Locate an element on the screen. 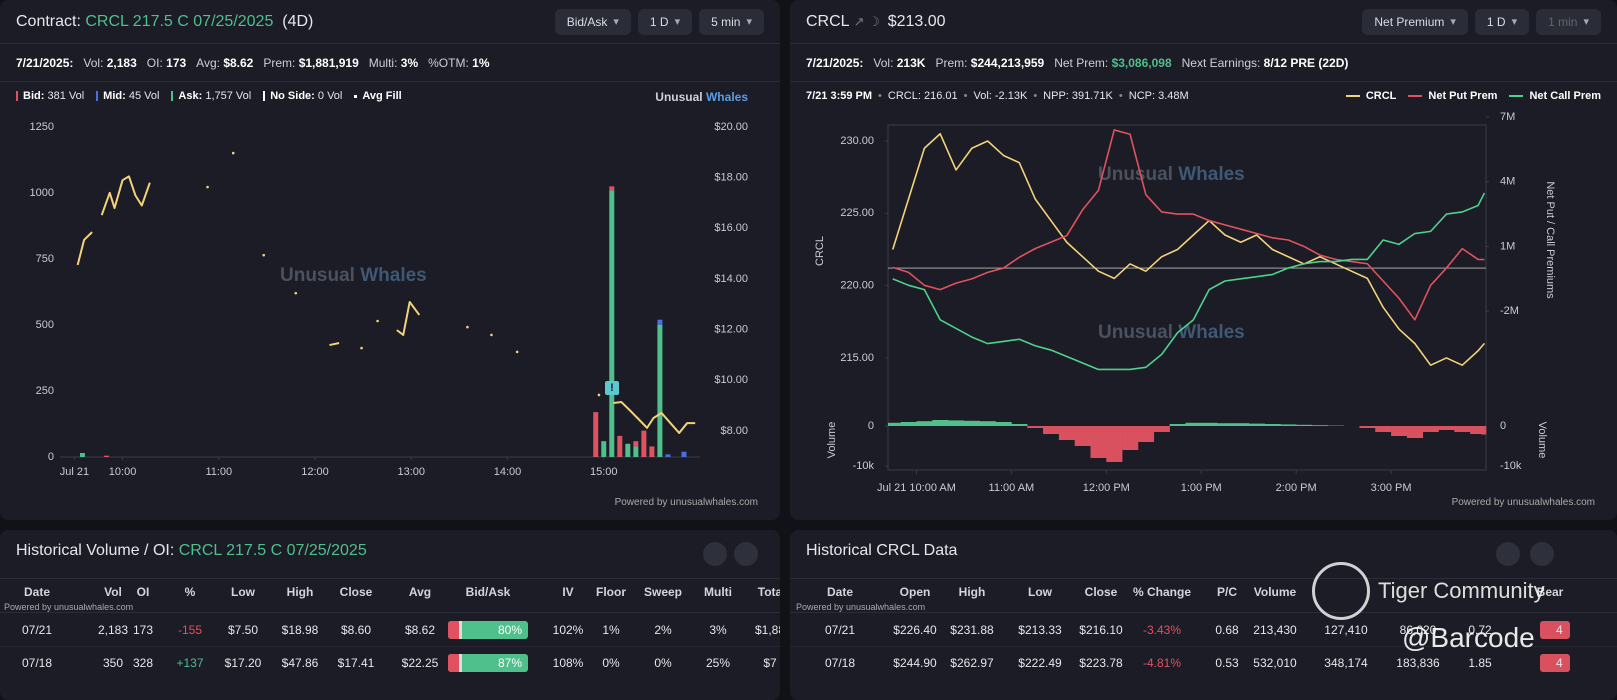 Image resolution: width=1617 pixels, height=700 pixels. column-header: Low is located at coordinates (1040, 592).